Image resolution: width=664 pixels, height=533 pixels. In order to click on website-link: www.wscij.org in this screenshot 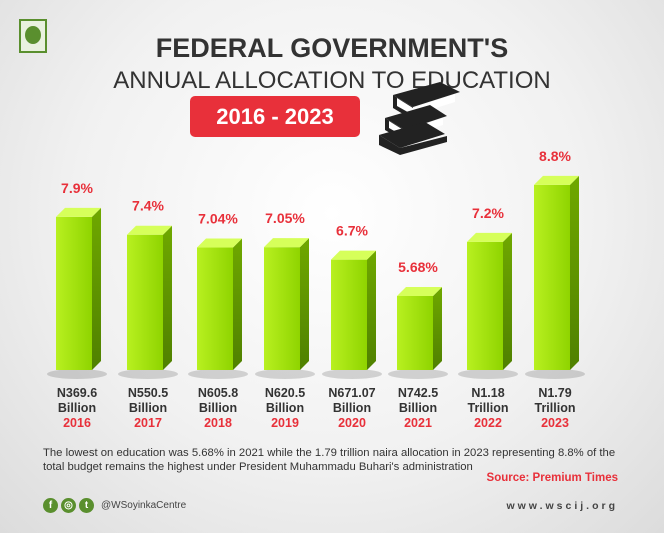, I will do `click(562, 506)`.